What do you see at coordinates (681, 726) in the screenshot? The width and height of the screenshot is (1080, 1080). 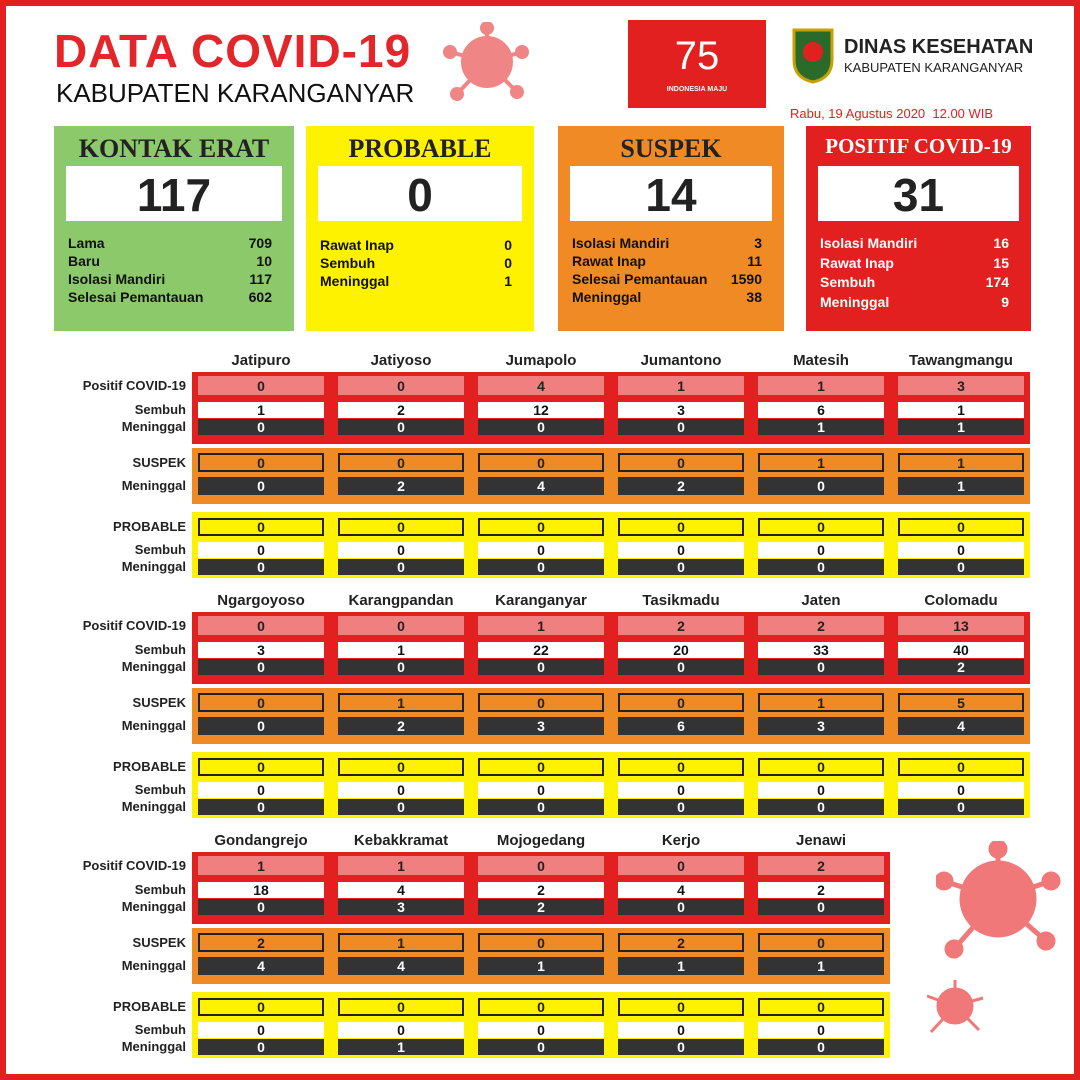 I see `cell-value: 6` at bounding box center [681, 726].